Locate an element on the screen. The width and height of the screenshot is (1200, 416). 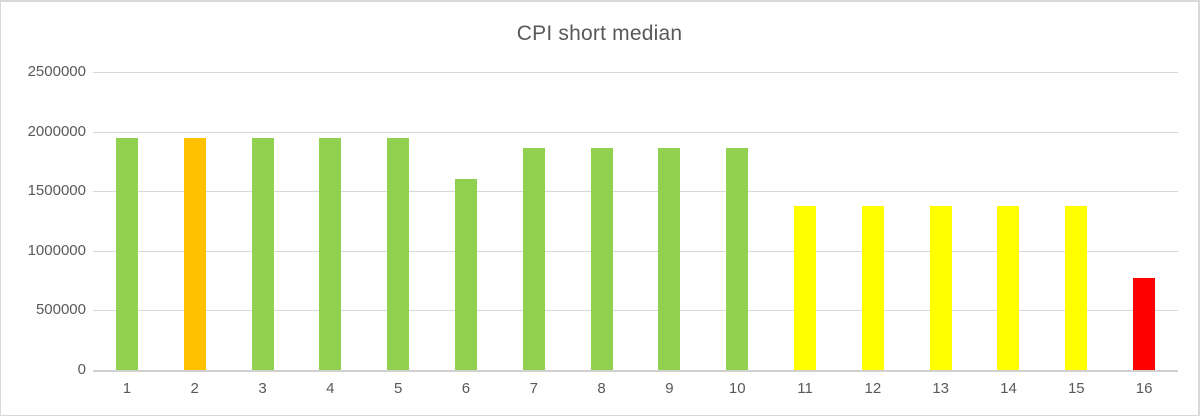
y-tick-label: 500000 is located at coordinates (60, 310).